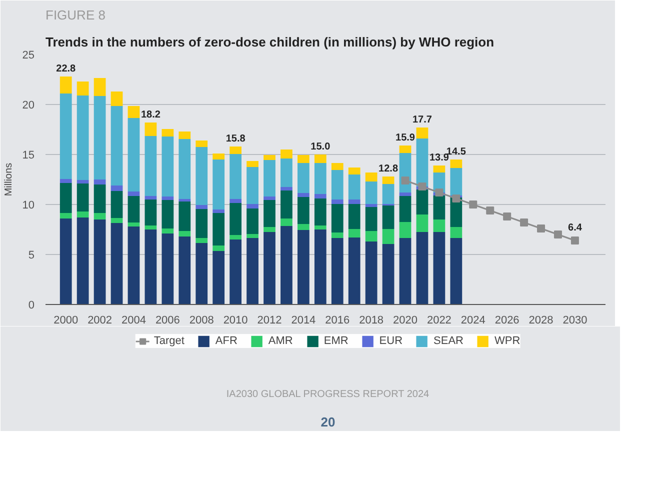 Image resolution: width=670 pixels, height=480 pixels. I want to click on x-tick-label: 2006, so click(167, 320).